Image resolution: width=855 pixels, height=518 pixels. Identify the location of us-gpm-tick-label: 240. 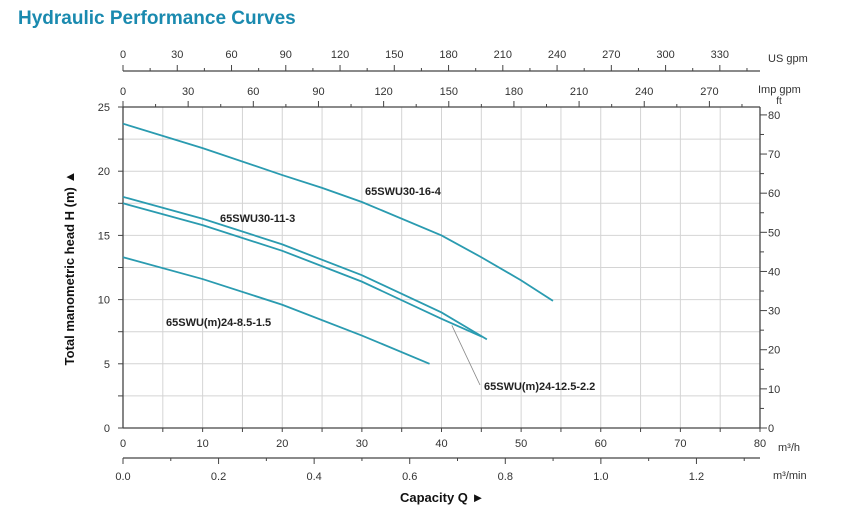
(557, 55).